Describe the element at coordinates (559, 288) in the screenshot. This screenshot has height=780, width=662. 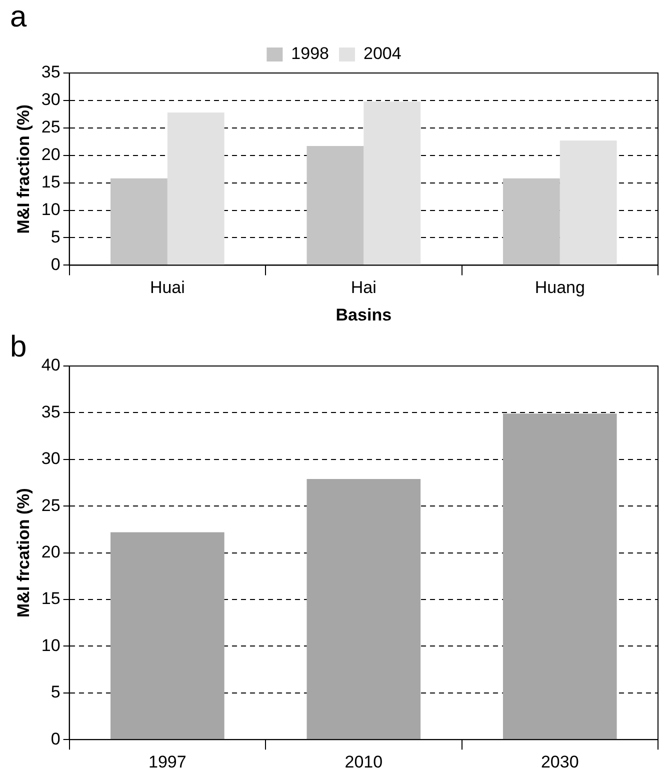
I see `x-tick-label: Huang` at that location.